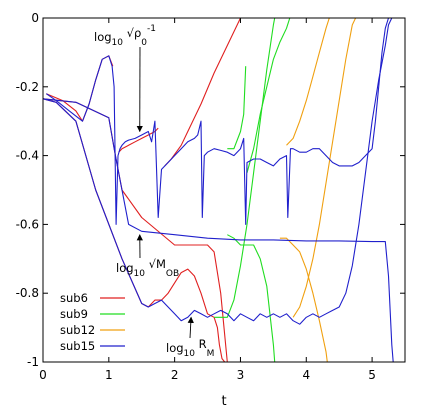  What do you see at coordinates (125, 36) in the screenshot?
I see `annotation-rho-text: log10 √ρ0-1` at bounding box center [125, 36].